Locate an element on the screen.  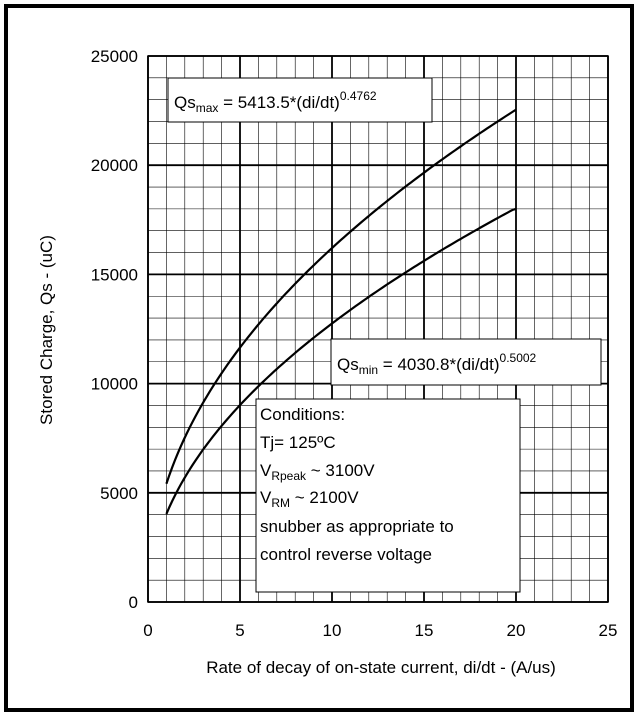
x-tick-label: 0 is located at coordinates (147, 630).